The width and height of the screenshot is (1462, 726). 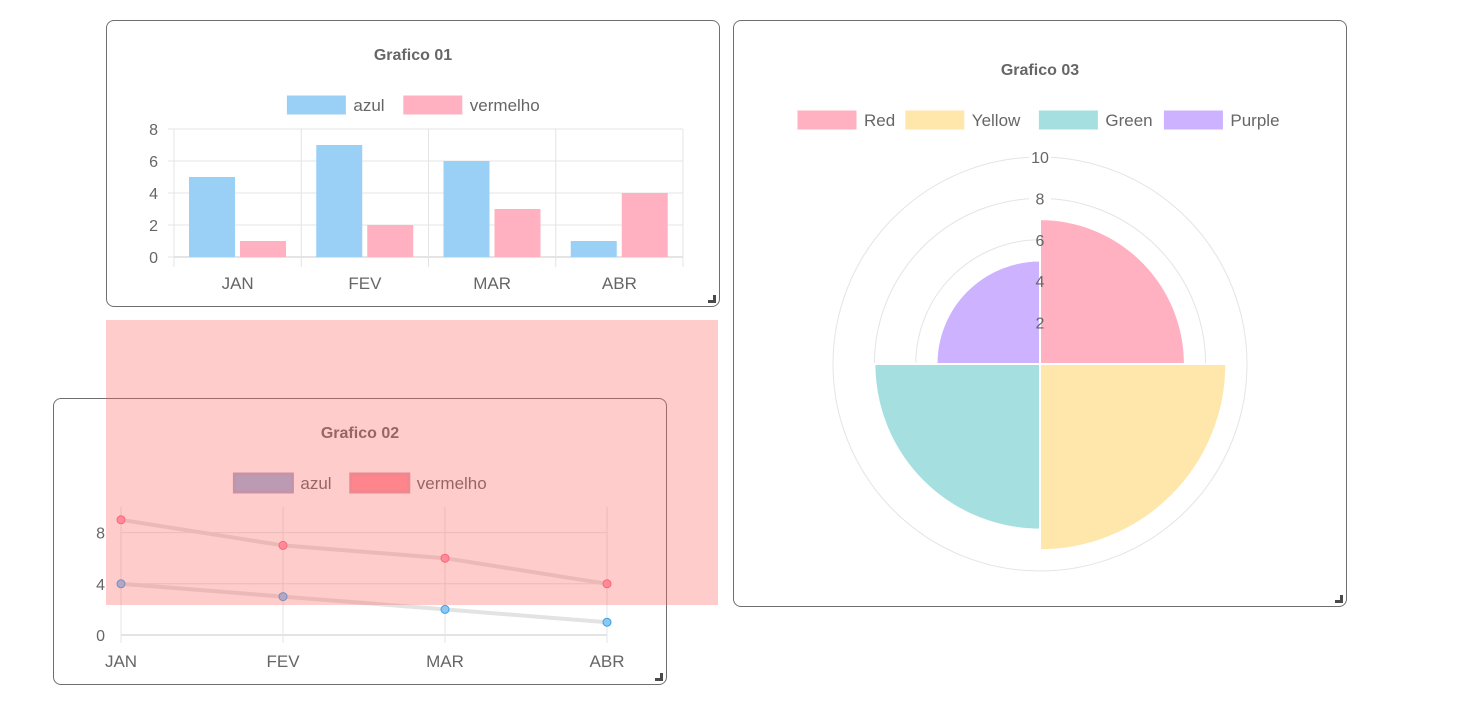 What do you see at coordinates (996, 120) in the screenshot?
I see `legend-label: Yellow` at bounding box center [996, 120].